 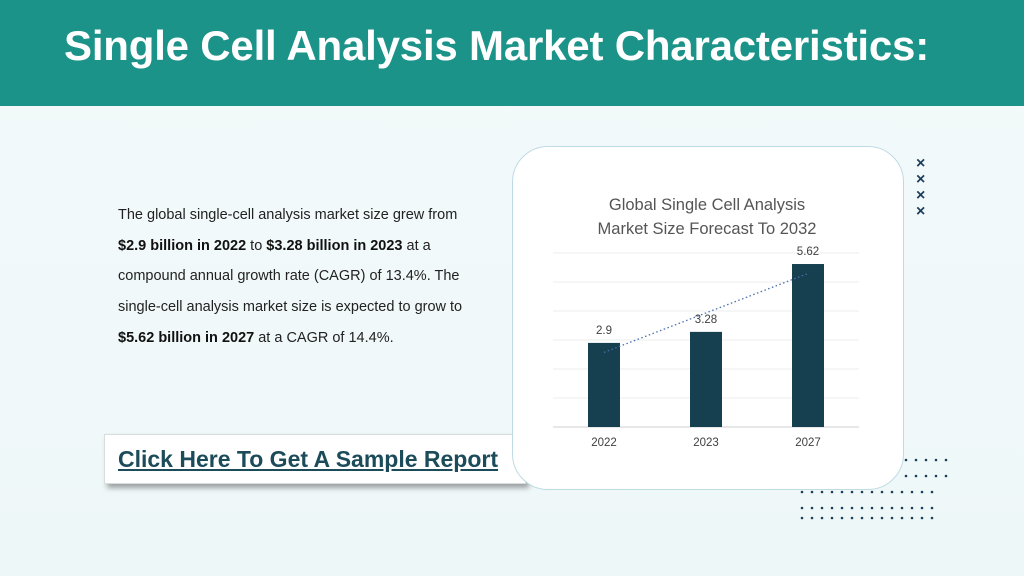 I want to click on sample-report-box: Click Here To Get A Sample Report, so click(x=315, y=459).